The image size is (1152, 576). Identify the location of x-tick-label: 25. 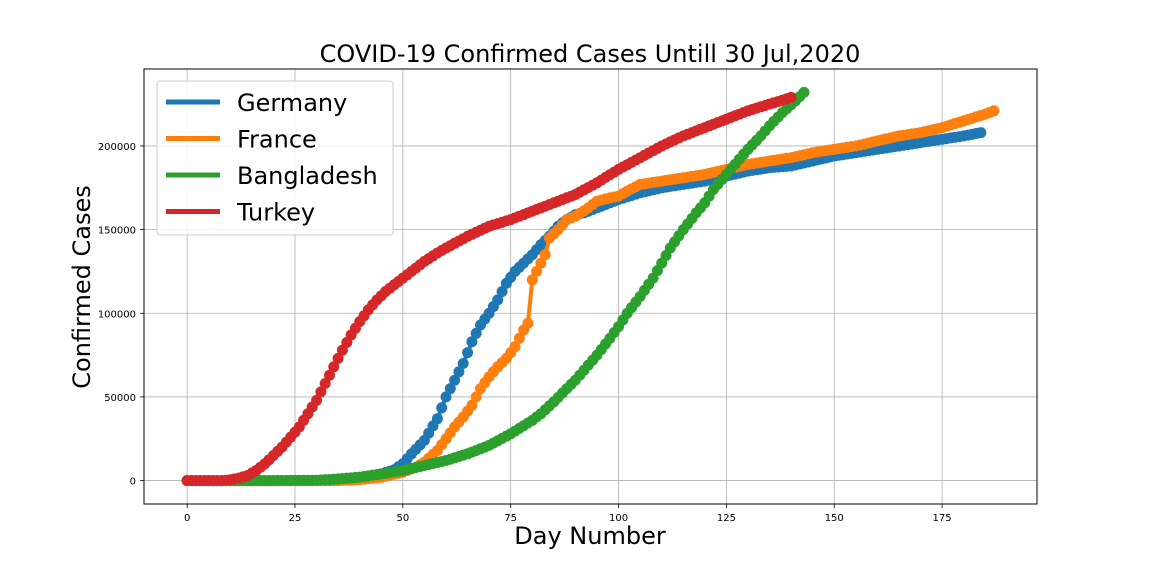
(295, 518).